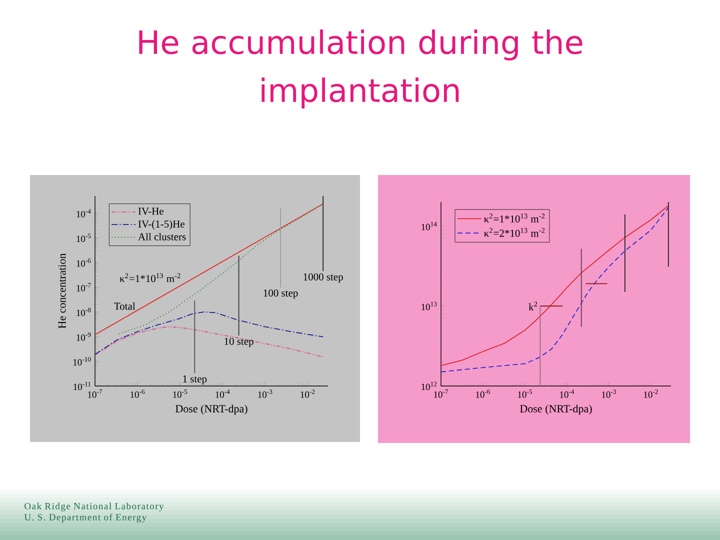  Describe the element at coordinates (429, 226) in the screenshot. I see `y-tick-label: 10$^{14}$` at that location.